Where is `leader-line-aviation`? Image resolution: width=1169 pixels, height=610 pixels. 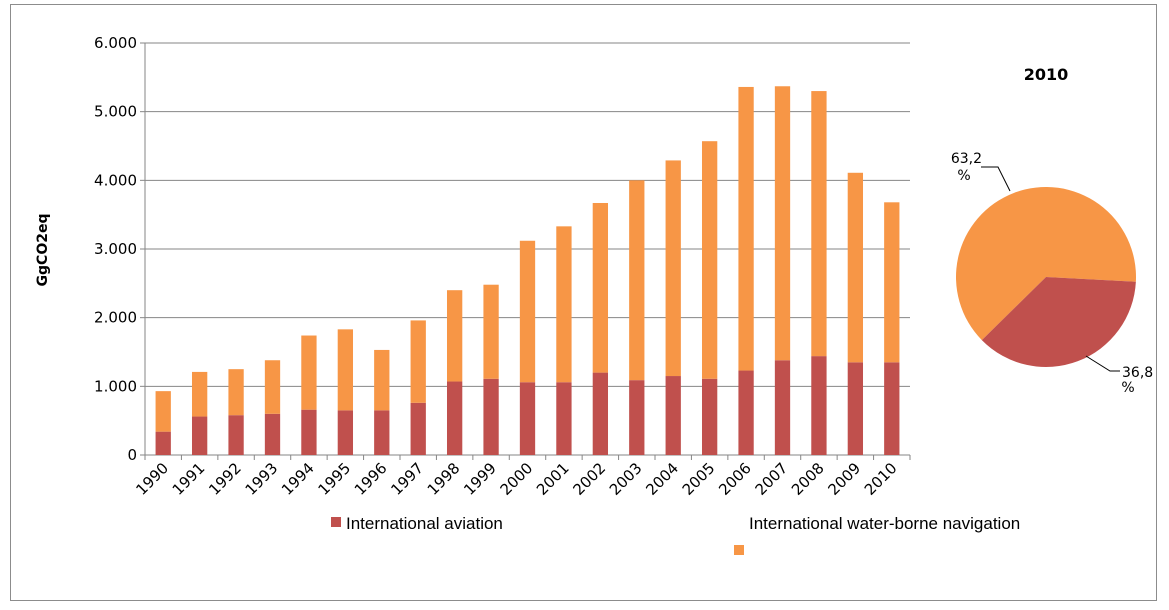
leader-line-aviation is located at coordinates (1102, 363).